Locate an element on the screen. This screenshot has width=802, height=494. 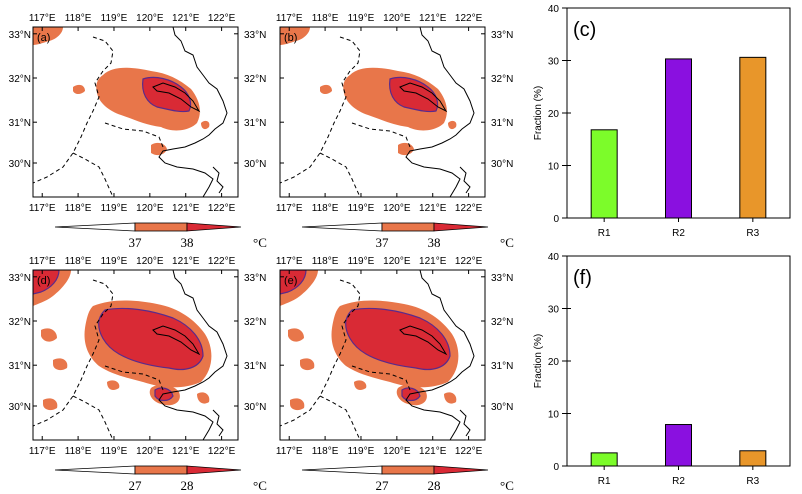
lat-tick-label: 32°N is located at coordinates (502, 322).